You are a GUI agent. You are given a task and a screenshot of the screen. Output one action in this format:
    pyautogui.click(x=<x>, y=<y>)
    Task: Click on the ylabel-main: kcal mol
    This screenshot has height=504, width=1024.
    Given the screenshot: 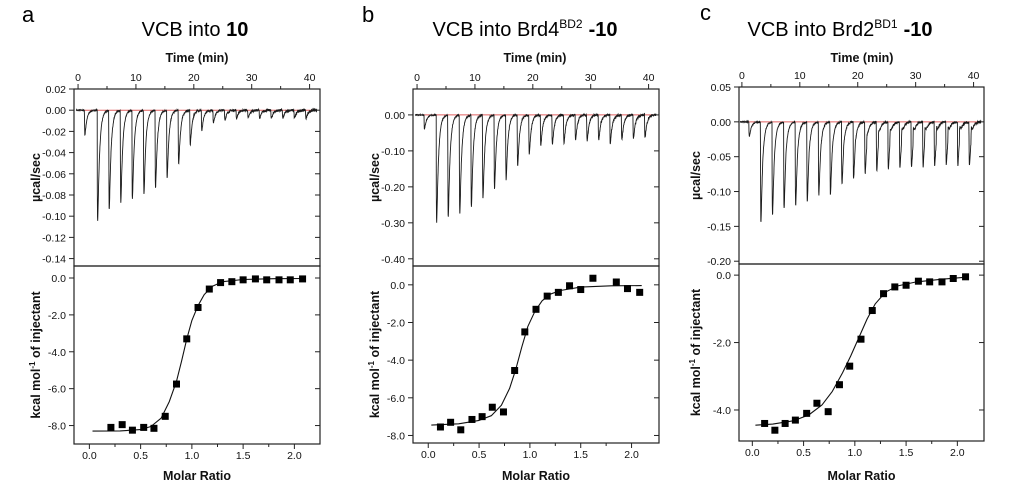 What is the action you would take?
    pyautogui.click(x=36, y=394)
    